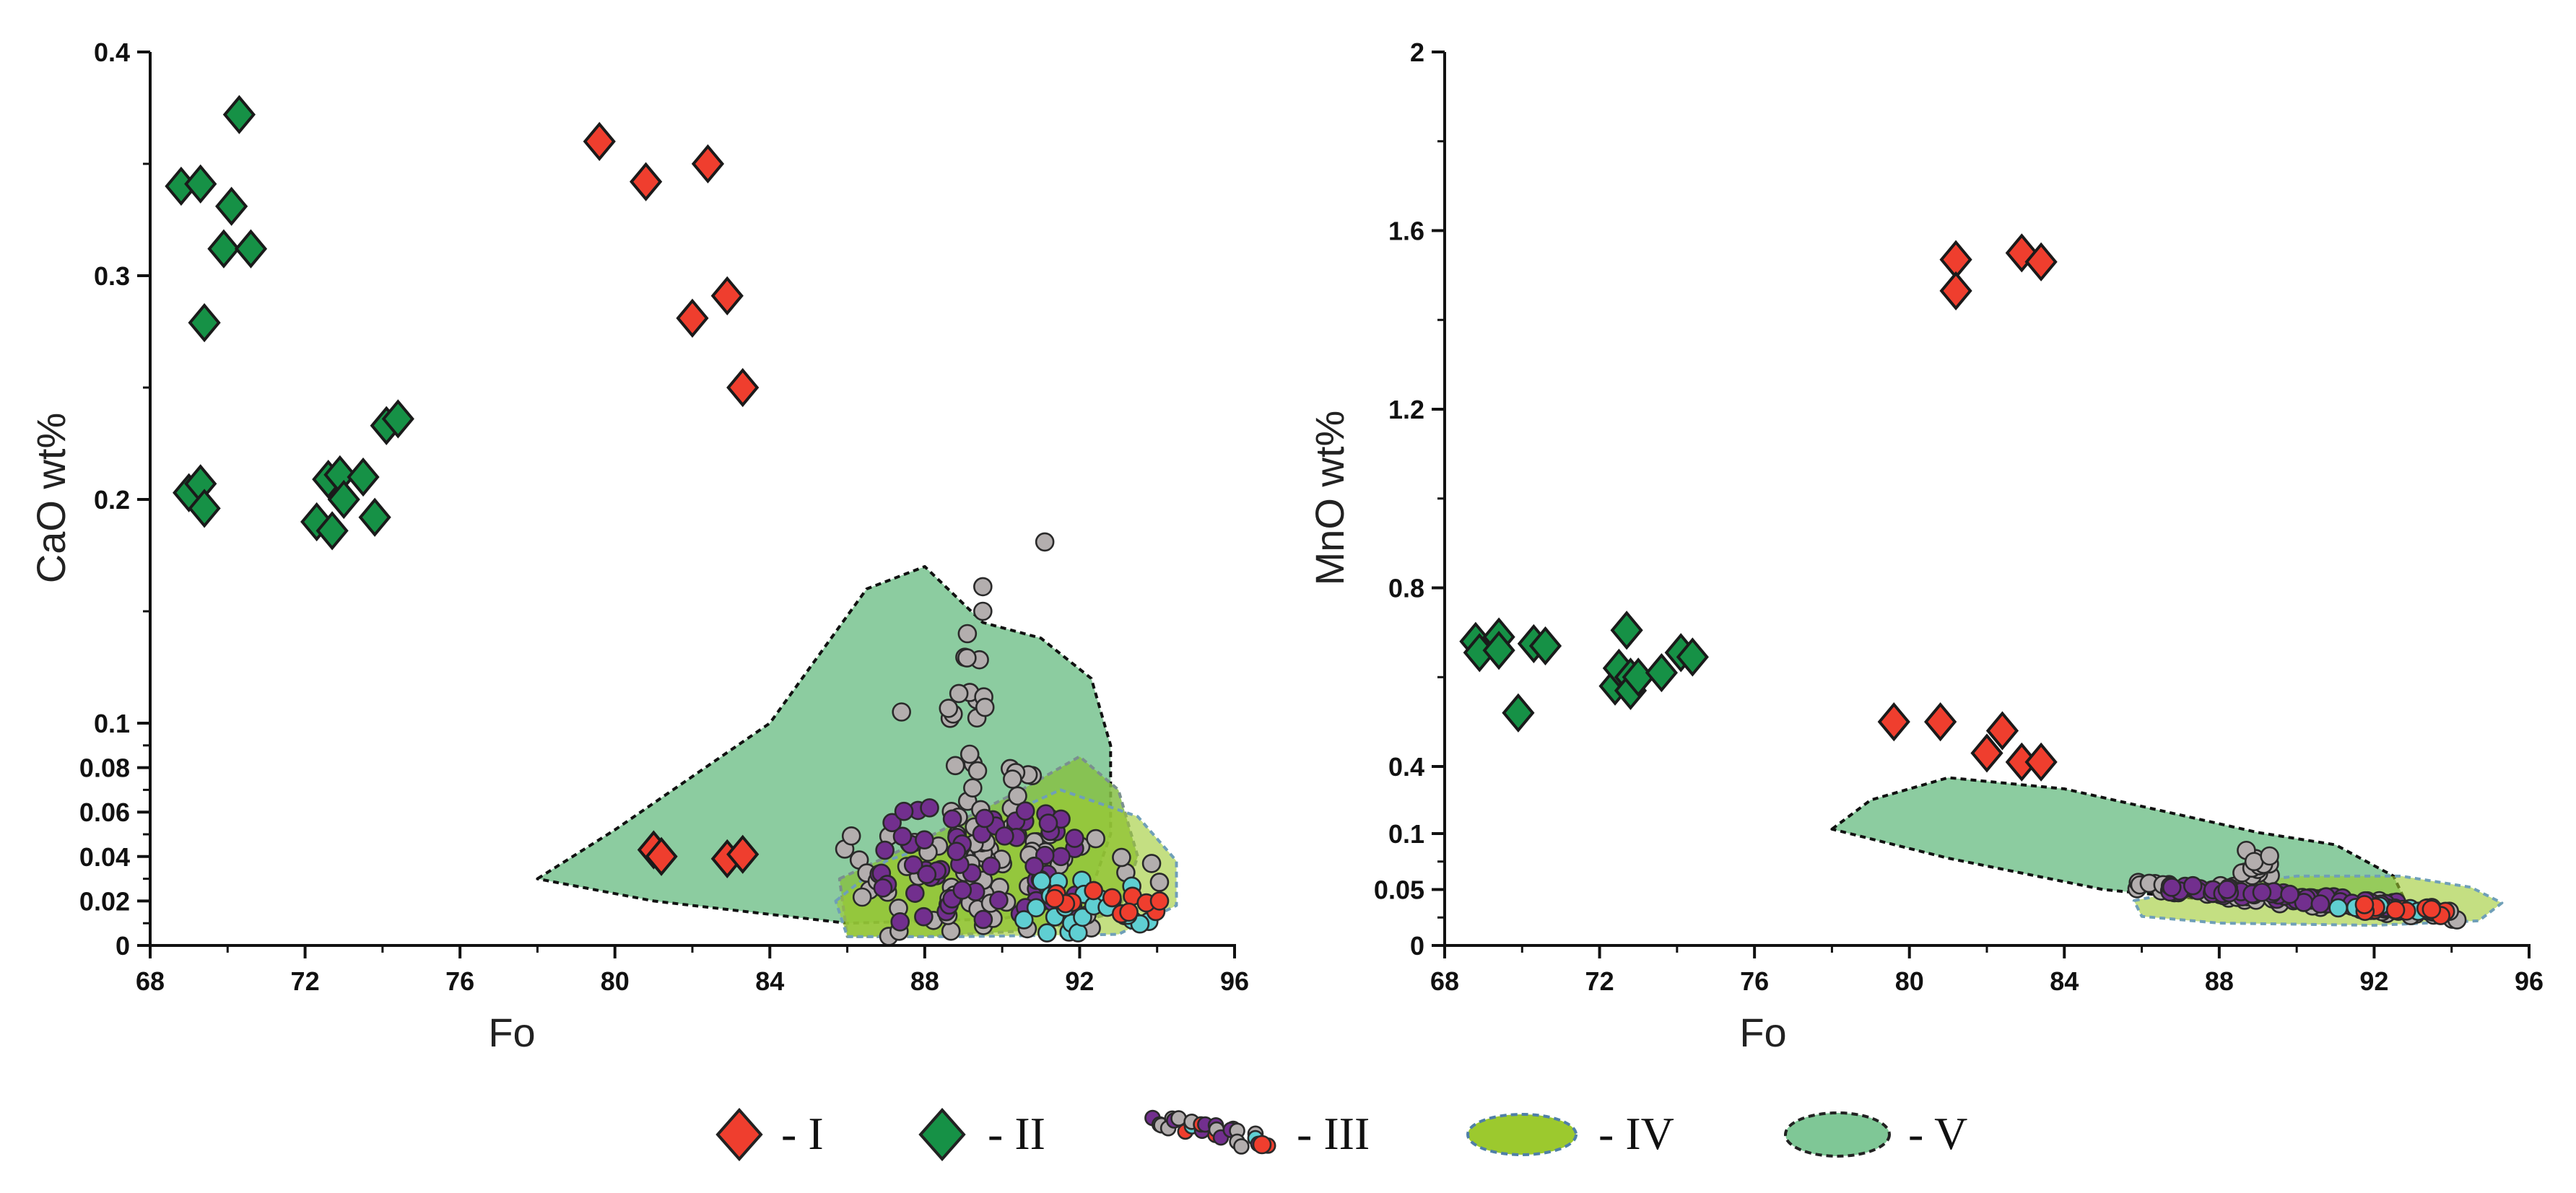 Image resolution: width=2576 pixels, height=1193 pixels. I want to click on legend-III-dot, so click(1241, 1146).